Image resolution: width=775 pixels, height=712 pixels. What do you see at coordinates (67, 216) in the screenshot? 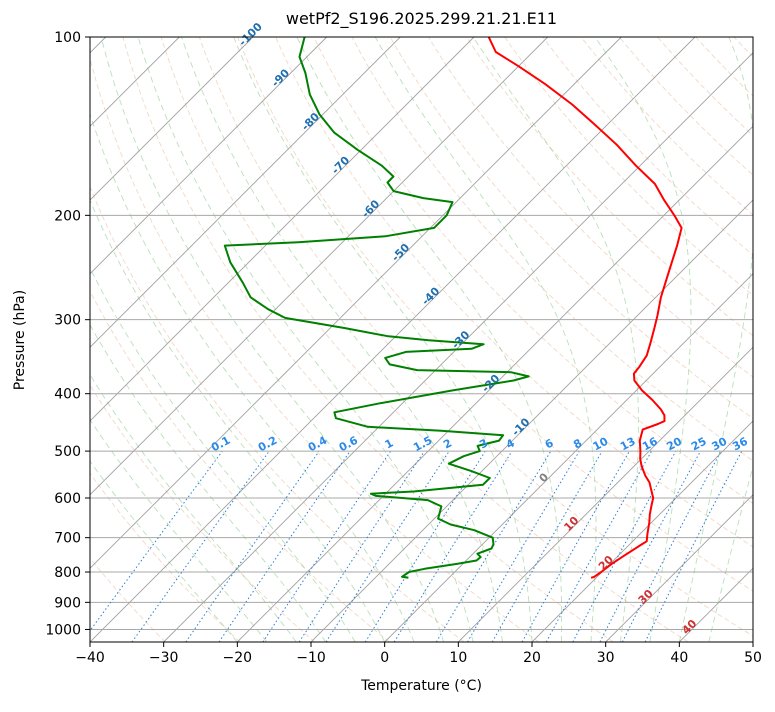
I see `y-tick-label: 200` at bounding box center [67, 216].